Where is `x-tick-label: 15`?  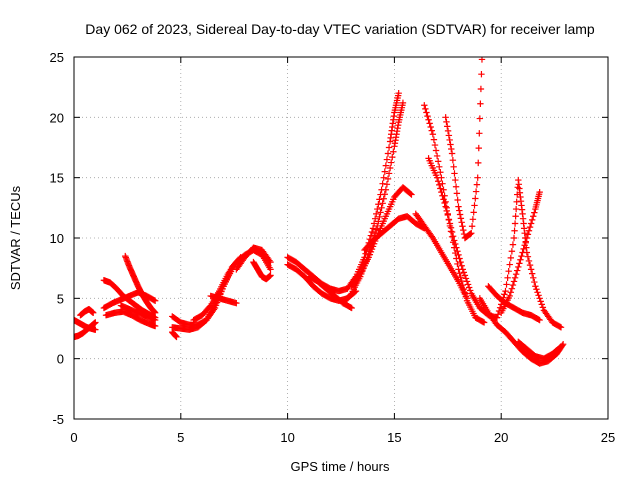 x-tick-label: 15 is located at coordinates (394, 437).